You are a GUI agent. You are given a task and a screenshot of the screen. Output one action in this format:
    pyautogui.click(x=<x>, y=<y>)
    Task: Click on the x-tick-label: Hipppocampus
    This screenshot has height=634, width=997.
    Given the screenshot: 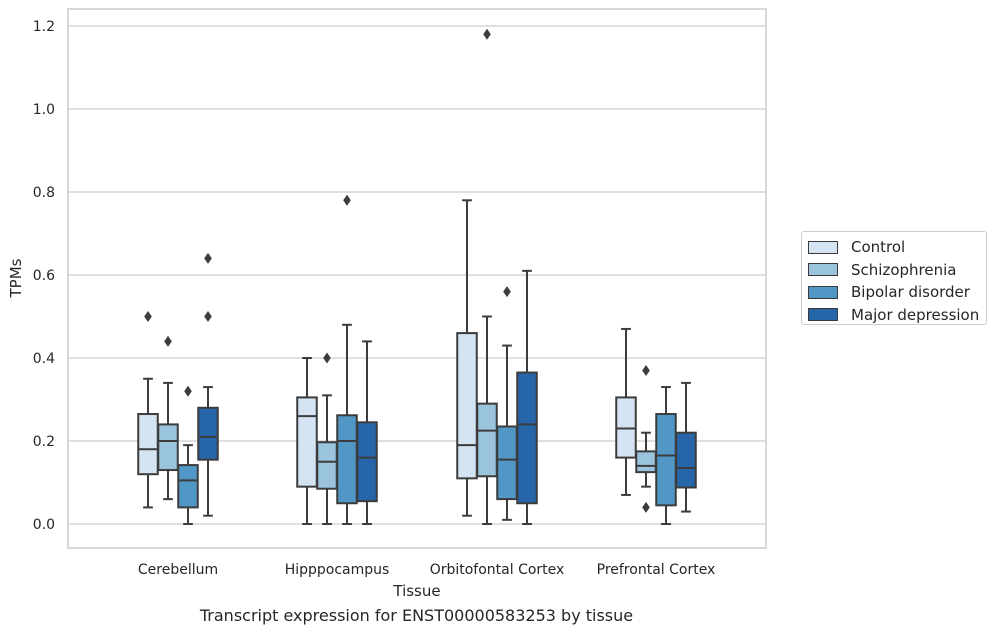 What is the action you would take?
    pyautogui.click(x=337, y=570)
    